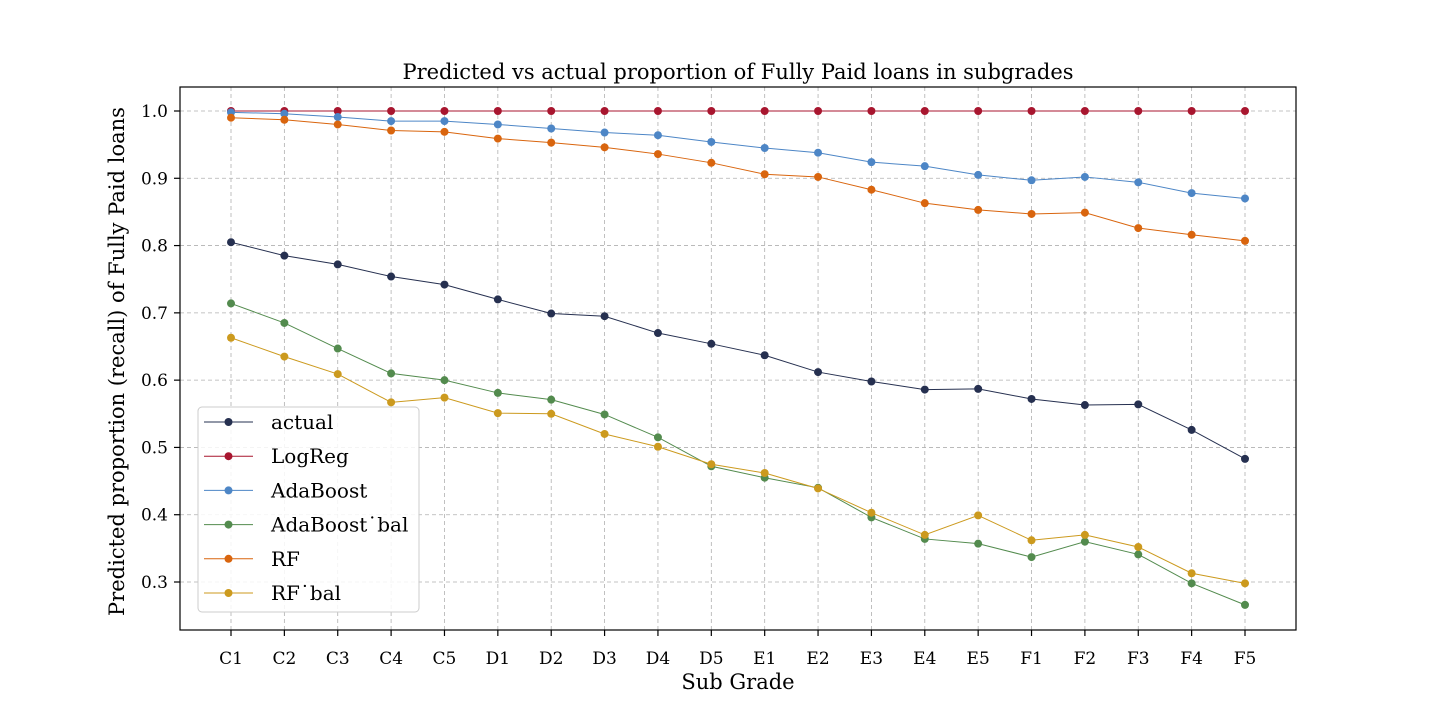 This screenshot has height=720, width=1440. What do you see at coordinates (978, 659) in the screenshot?
I see `x-tick-label: E5` at bounding box center [978, 659].